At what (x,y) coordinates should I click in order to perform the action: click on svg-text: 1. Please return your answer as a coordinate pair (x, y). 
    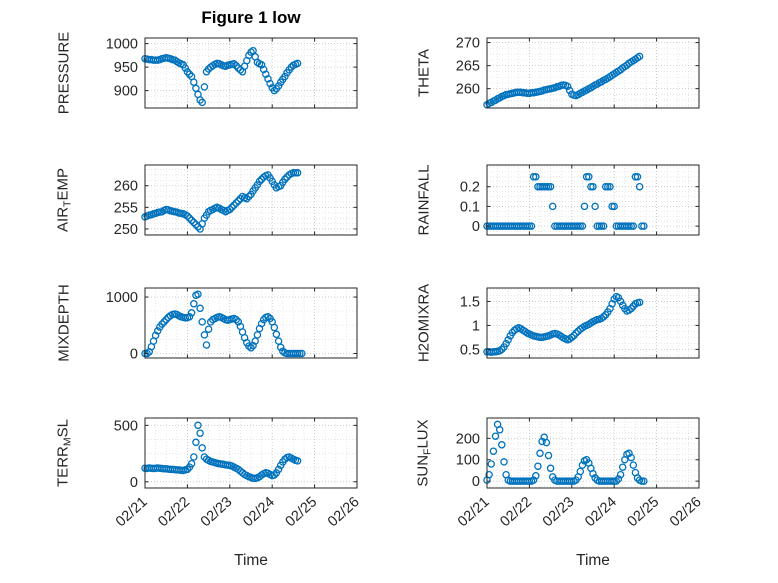
    Looking at the image, I should click on (476, 326).